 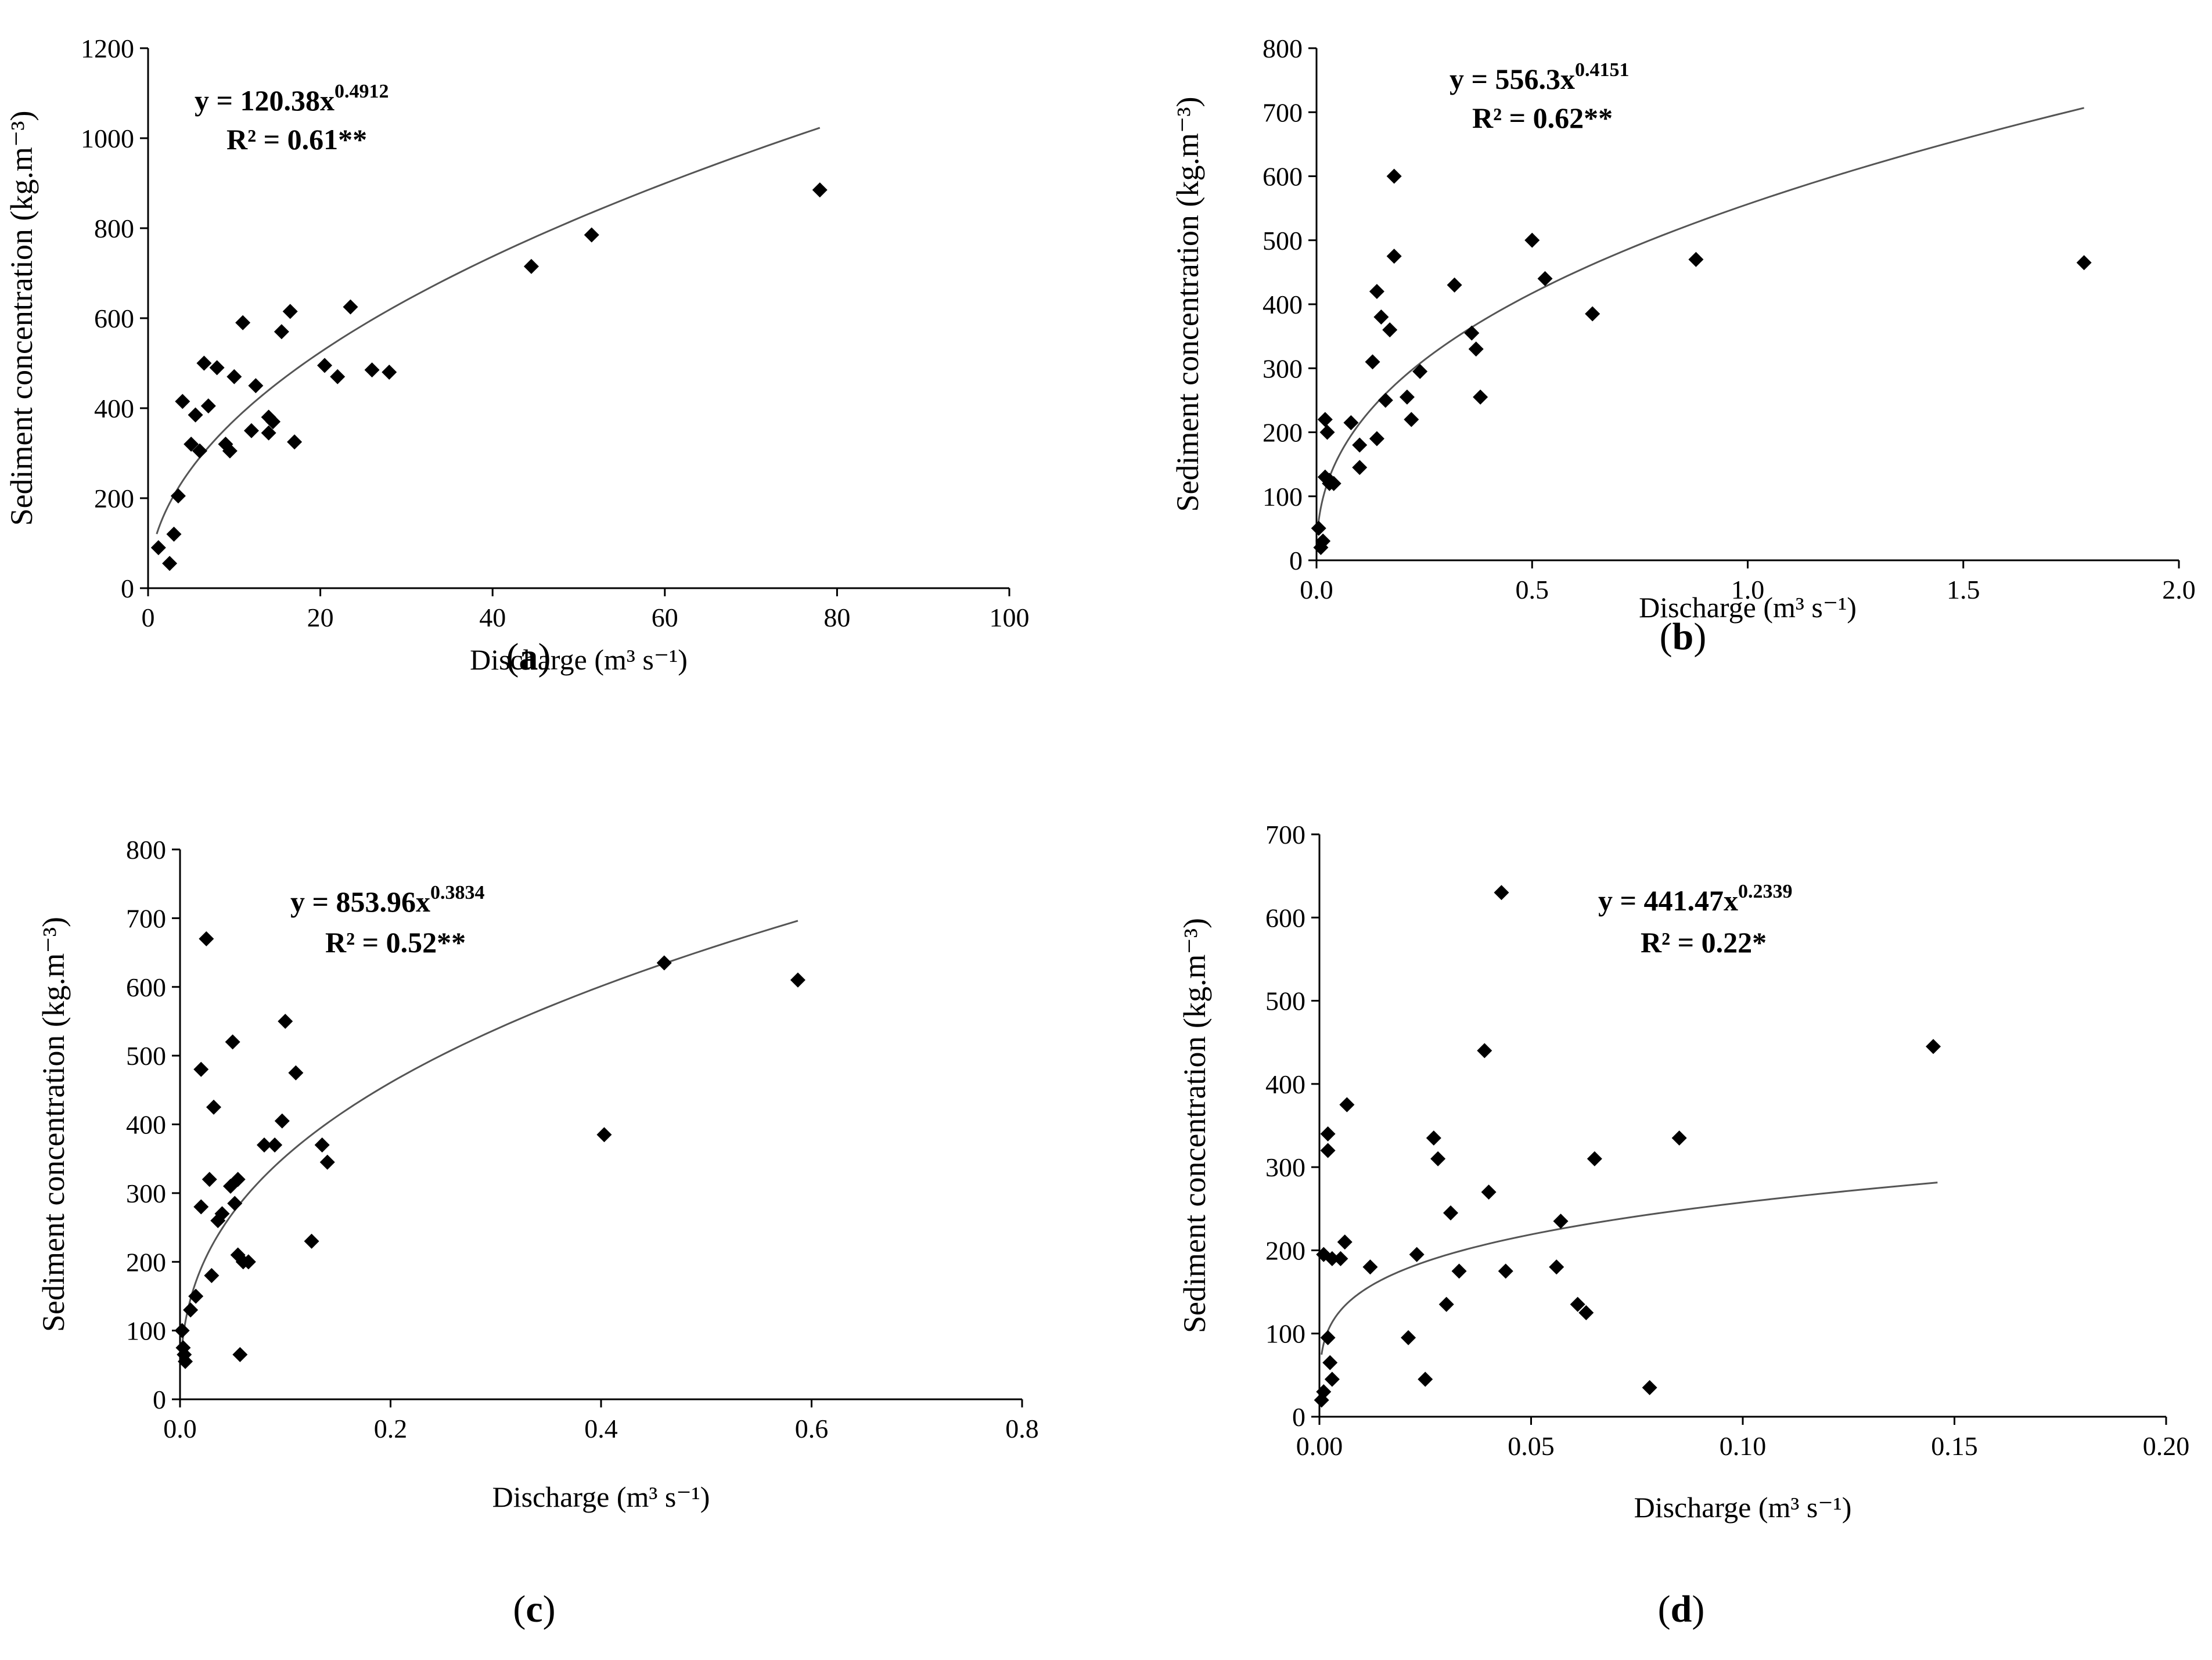 What do you see at coordinates (1283, 48) in the screenshot?
I see `y-tick-label: 800` at bounding box center [1283, 48].